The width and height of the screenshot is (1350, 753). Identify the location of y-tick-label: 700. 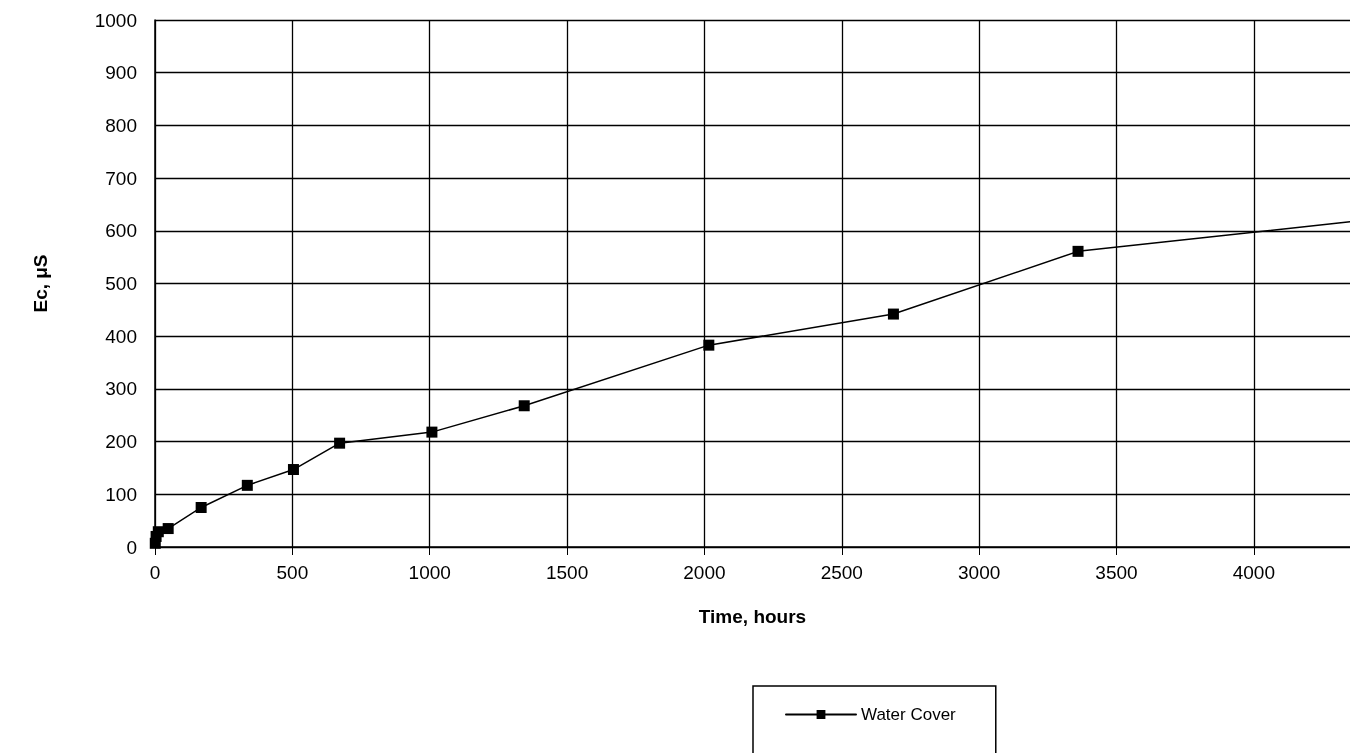
(121, 178).